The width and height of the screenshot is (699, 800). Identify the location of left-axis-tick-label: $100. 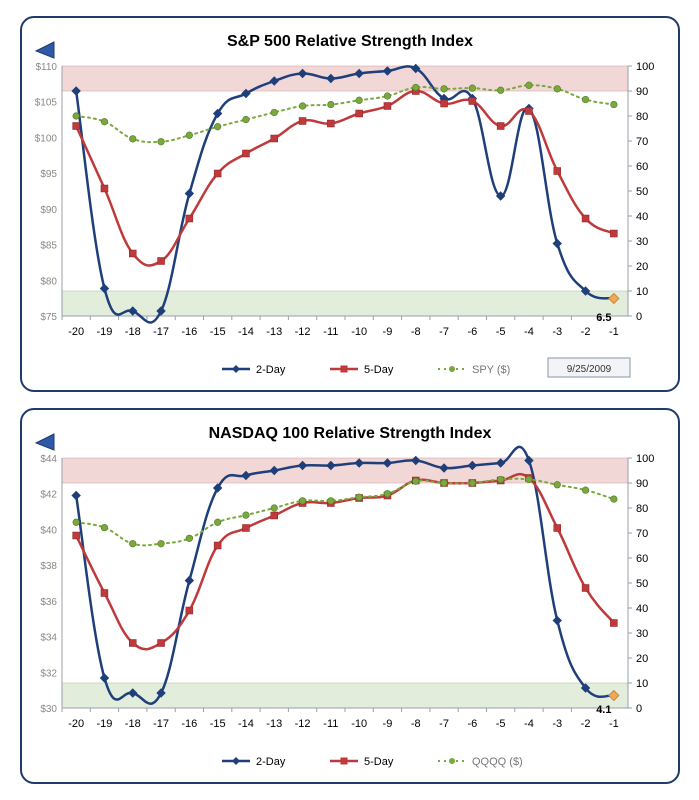
(46, 138).